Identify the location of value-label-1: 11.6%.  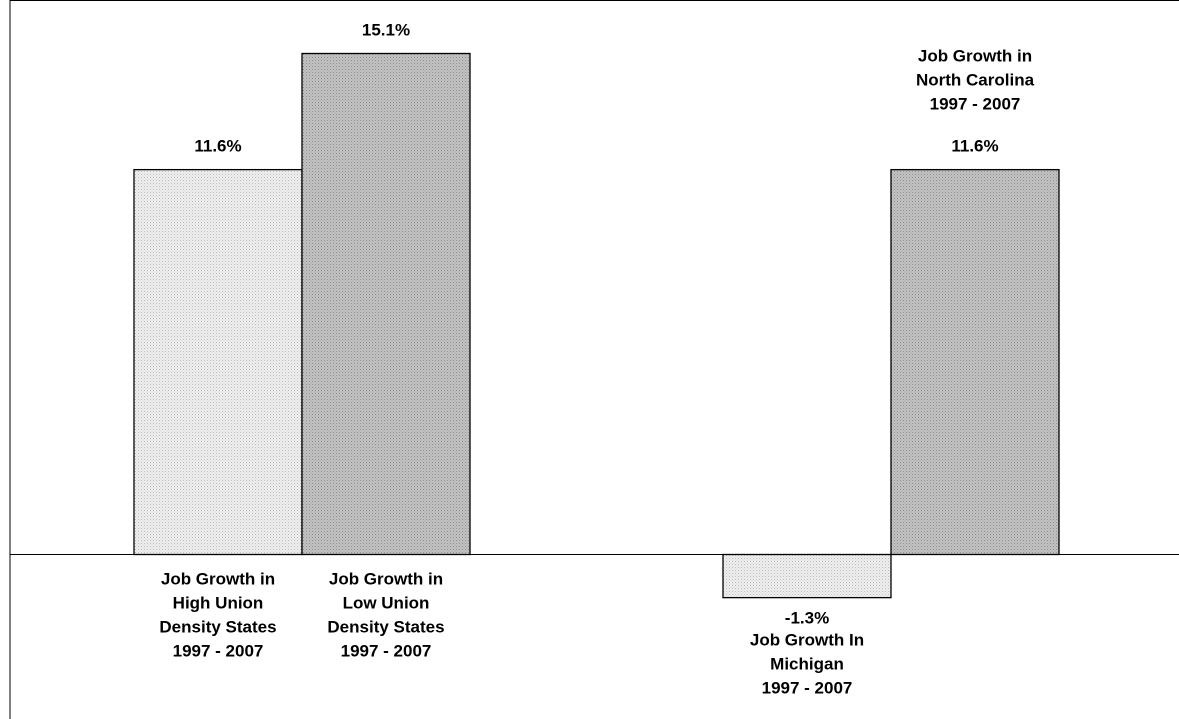
(217, 146).